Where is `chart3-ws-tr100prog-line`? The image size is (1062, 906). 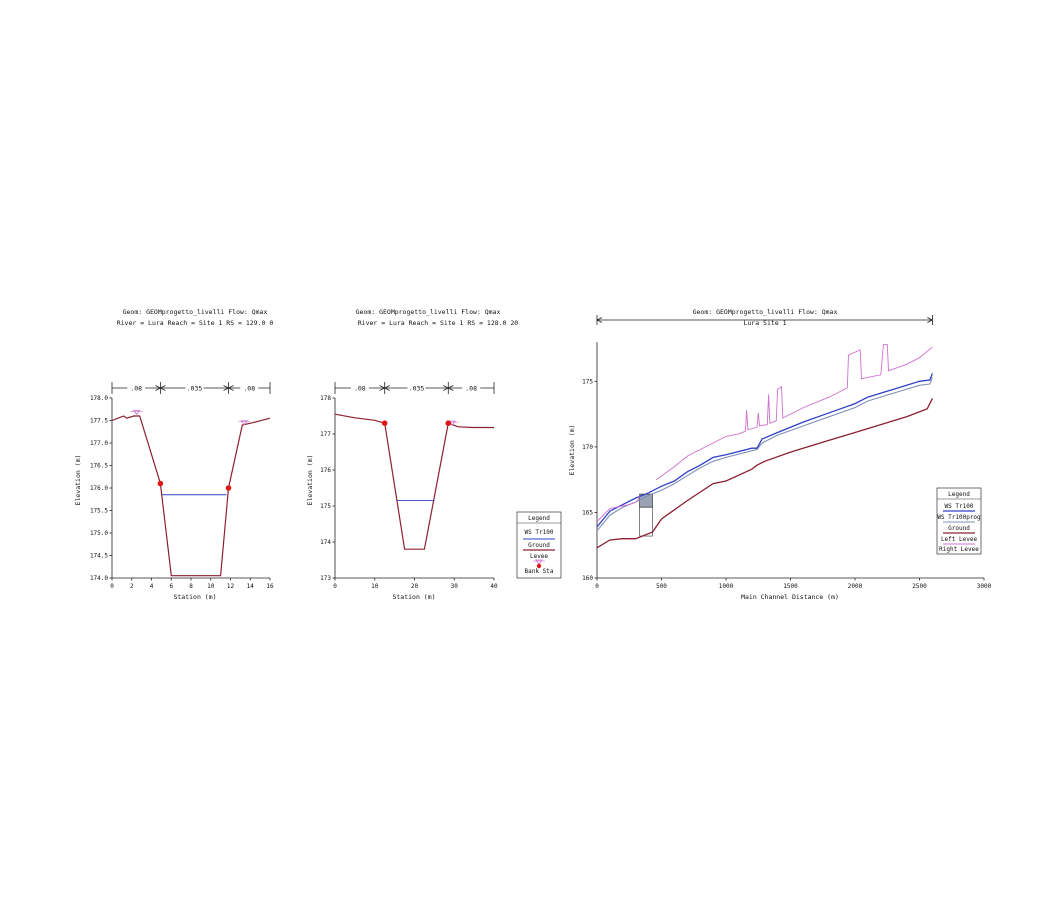 chart3-ws-tr100prog-line is located at coordinates (764, 454).